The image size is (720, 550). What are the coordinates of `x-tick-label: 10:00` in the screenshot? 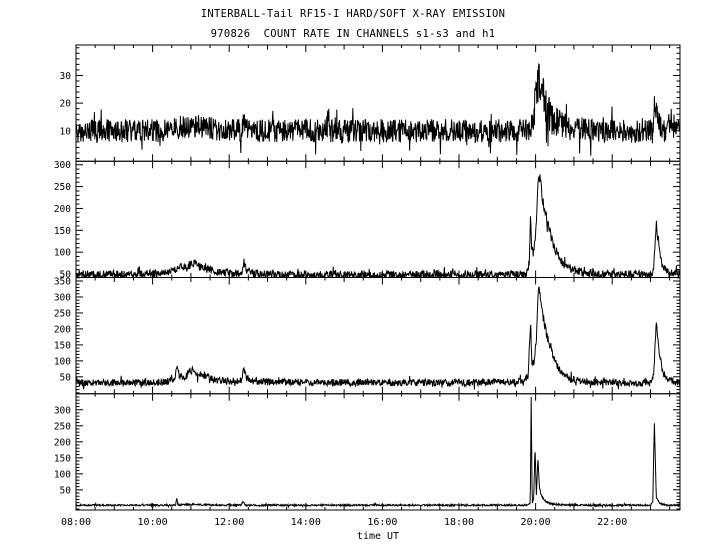 It's located at (153, 522).